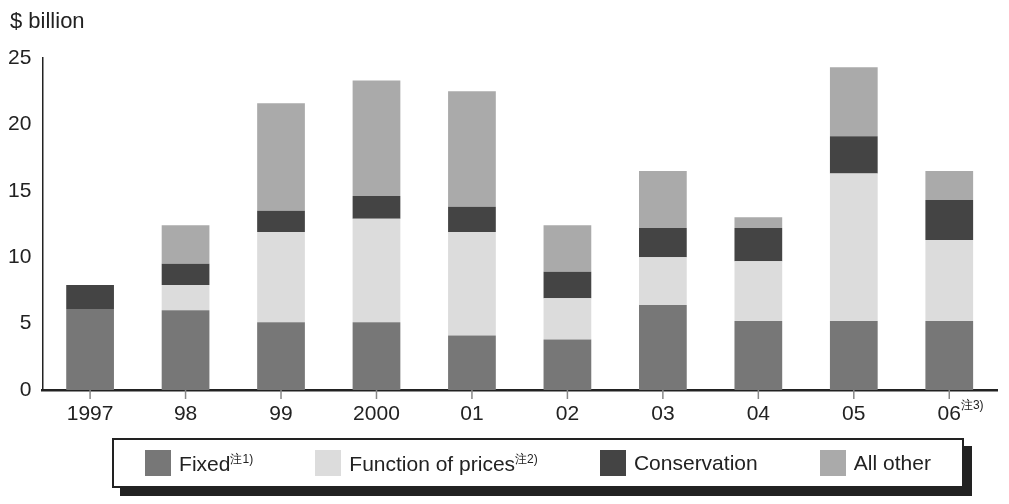  I want to click on x-tick-label: 04, so click(758, 413).